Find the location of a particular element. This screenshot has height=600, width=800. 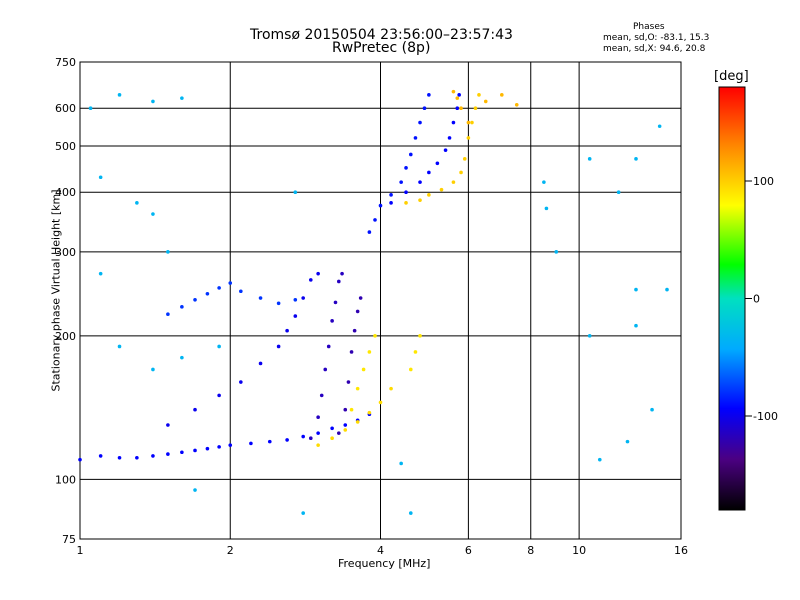

colorbar is located at coordinates (732, 298).